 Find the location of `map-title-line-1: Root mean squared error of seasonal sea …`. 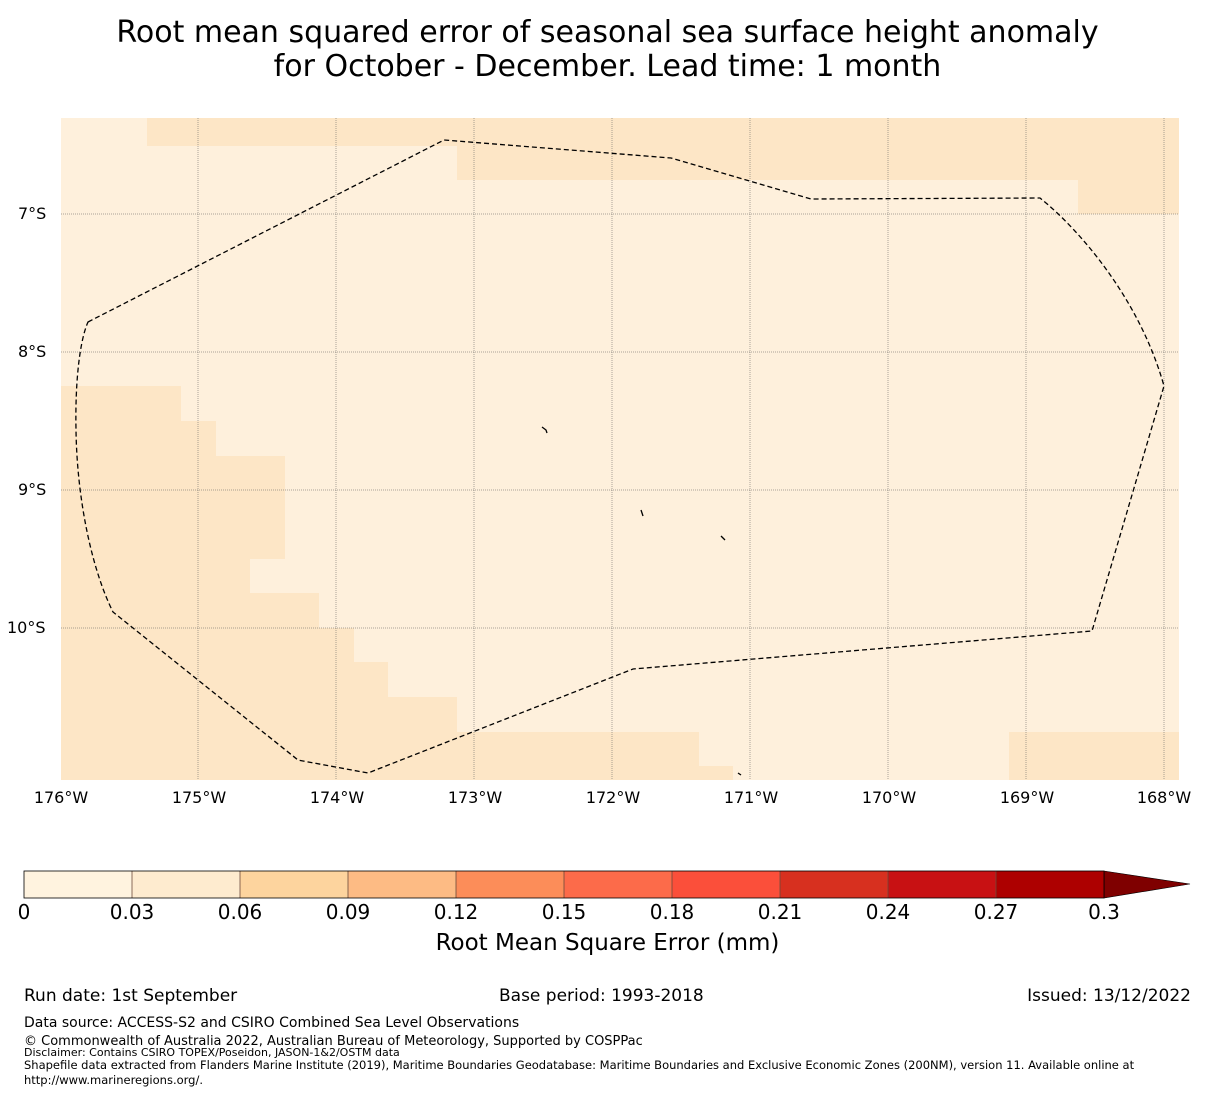

map-title-line-1: Root mean squared error of seasonal sea … is located at coordinates (607, 32).